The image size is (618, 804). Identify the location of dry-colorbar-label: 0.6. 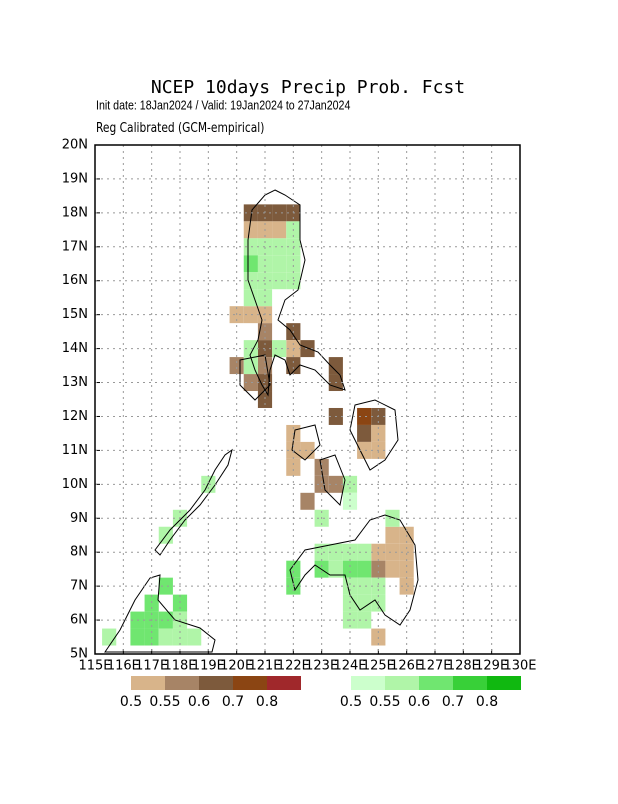
(199, 702).